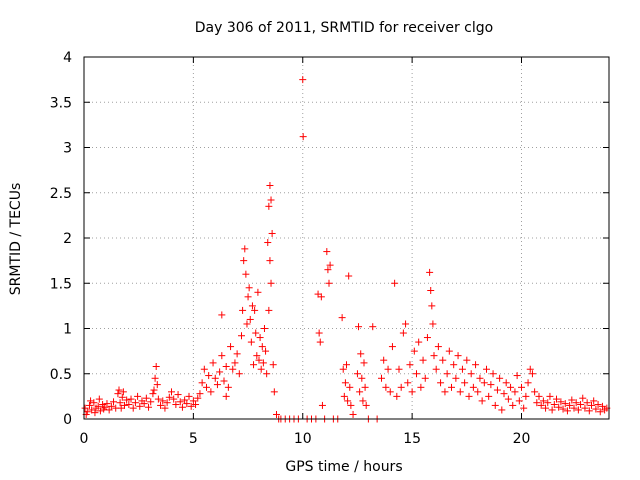 The image size is (640, 480). I want to click on y-tick-label: 2, so click(67, 239).